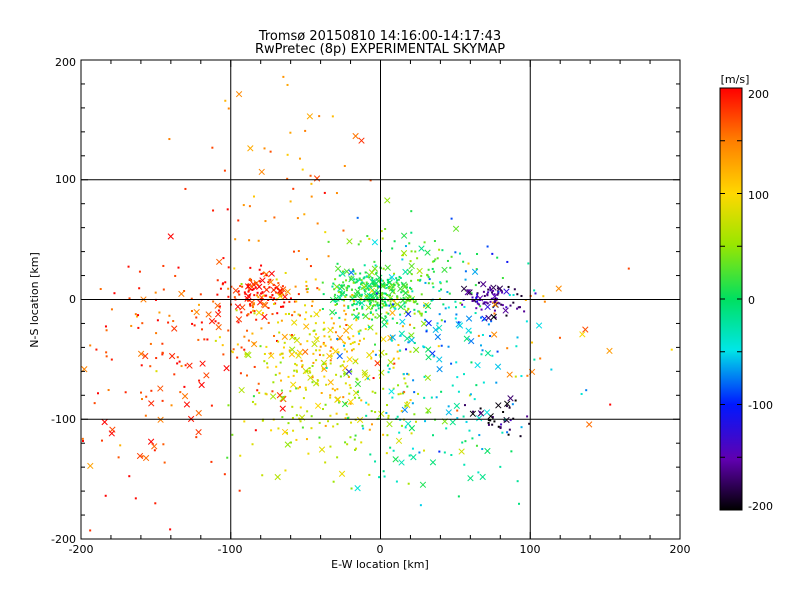 The width and height of the screenshot is (800, 600). I want to click on x-tick-labels: -200 -100 0 100 200, so click(380, 549).